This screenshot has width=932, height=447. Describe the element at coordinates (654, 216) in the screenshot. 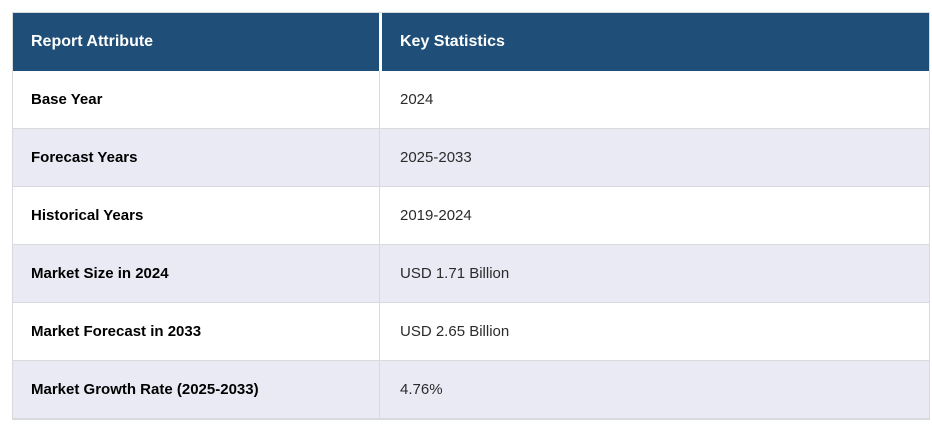

I see `value-cell: 2019-2024` at that location.